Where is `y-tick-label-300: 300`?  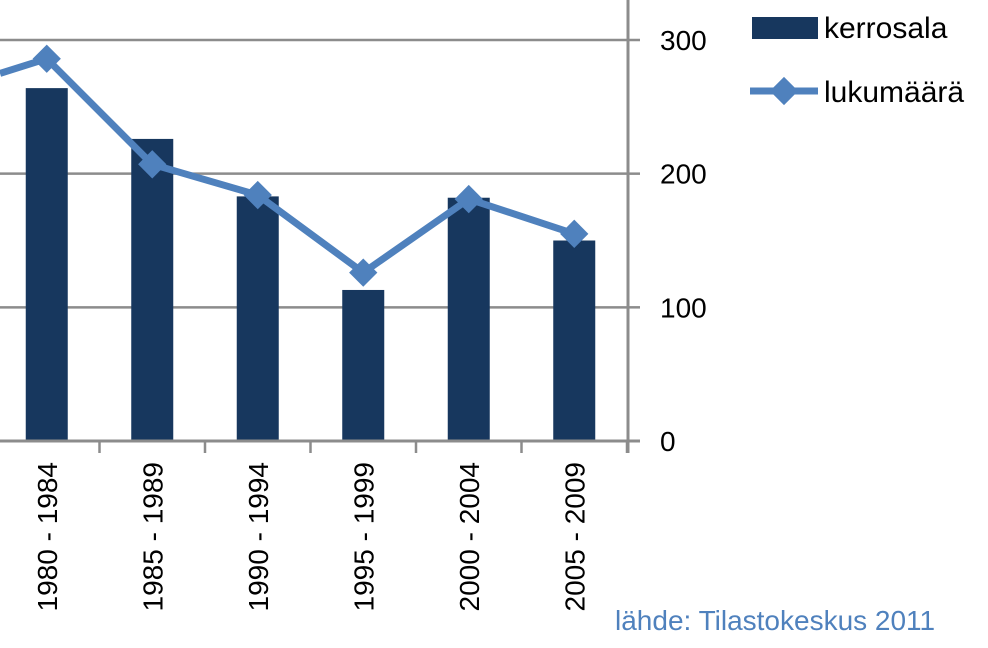 y-tick-label-300: 300 is located at coordinates (683, 40).